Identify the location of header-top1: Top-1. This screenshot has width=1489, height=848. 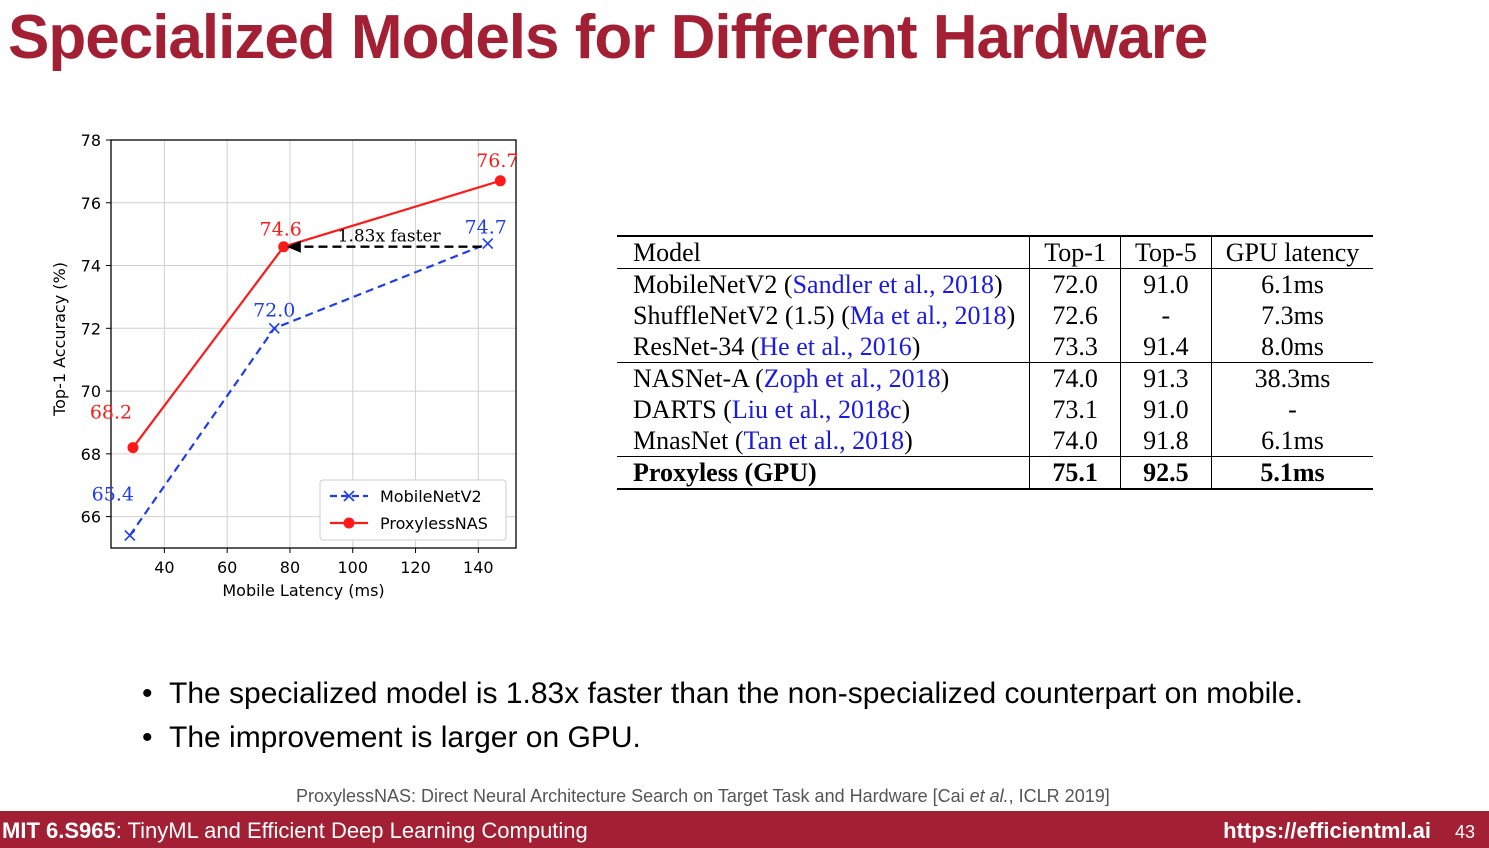
(1075, 252).